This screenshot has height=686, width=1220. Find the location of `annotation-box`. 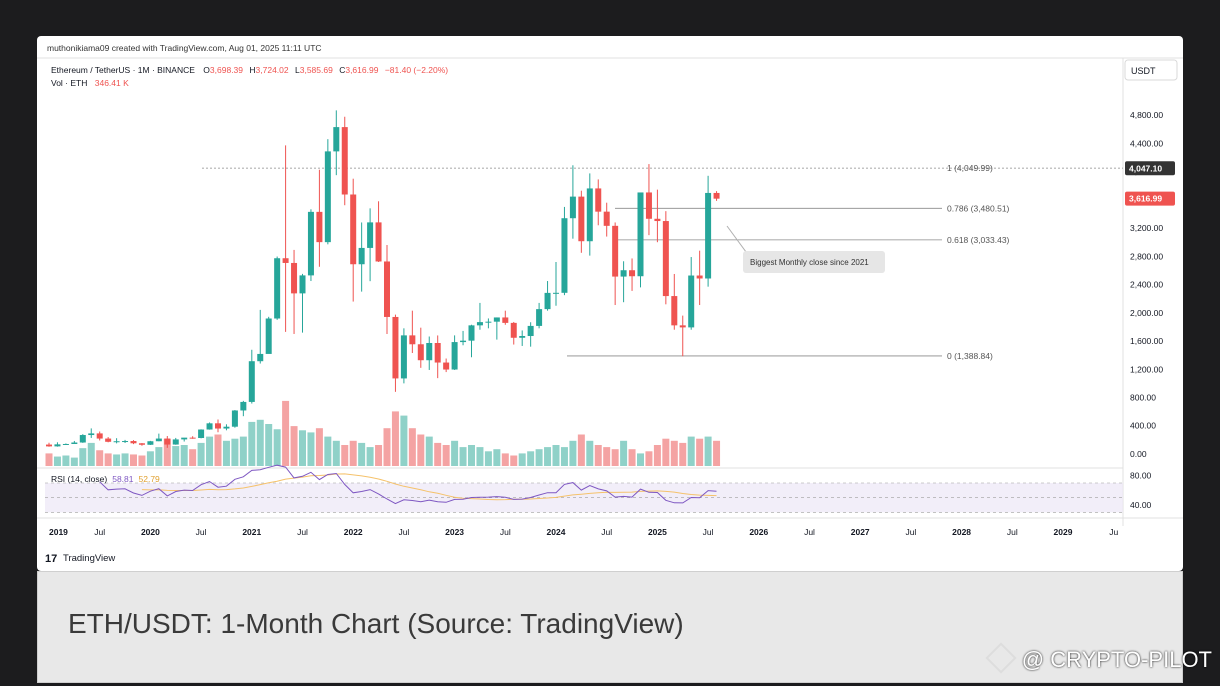

annotation-box is located at coordinates (814, 262).